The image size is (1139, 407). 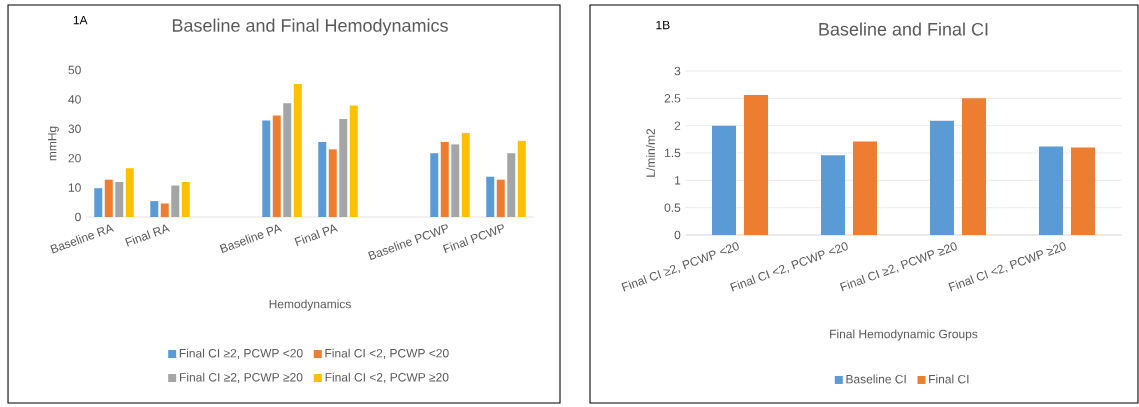 I want to click on x-tick-label: Final PA, so click(x=316, y=235).